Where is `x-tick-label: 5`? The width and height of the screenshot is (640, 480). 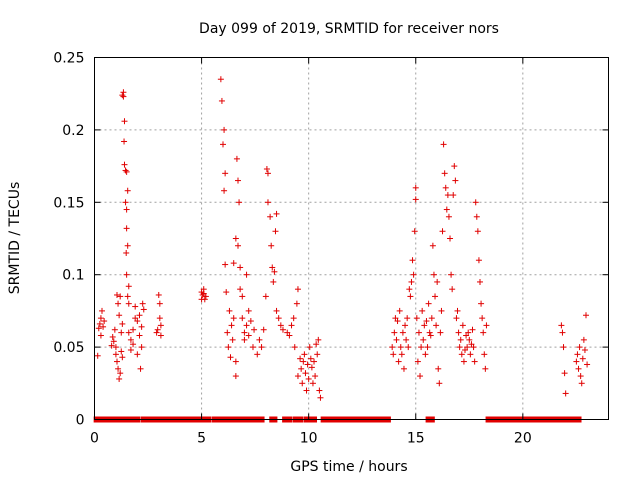 x-tick-label: 5 is located at coordinates (201, 439).